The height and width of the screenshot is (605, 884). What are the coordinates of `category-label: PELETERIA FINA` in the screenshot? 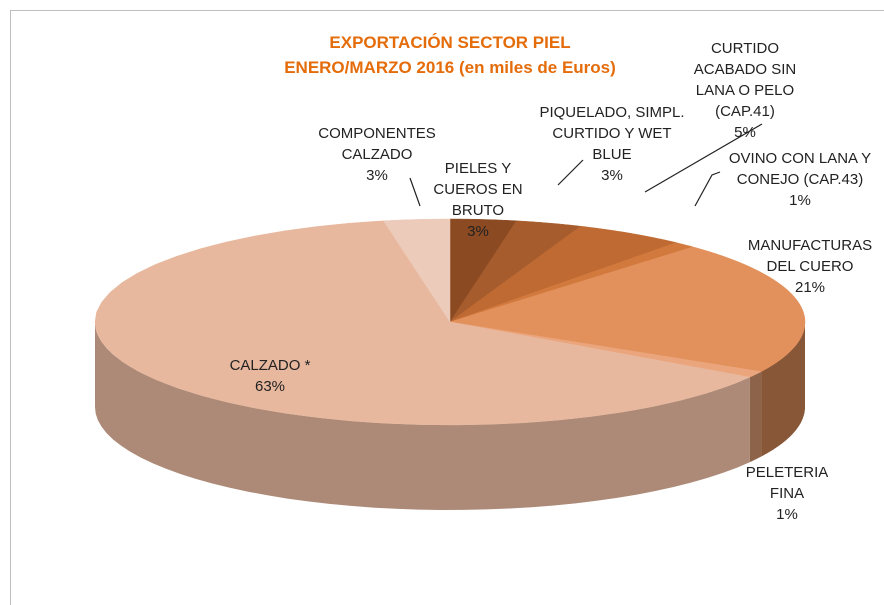 It's located at (787, 483).